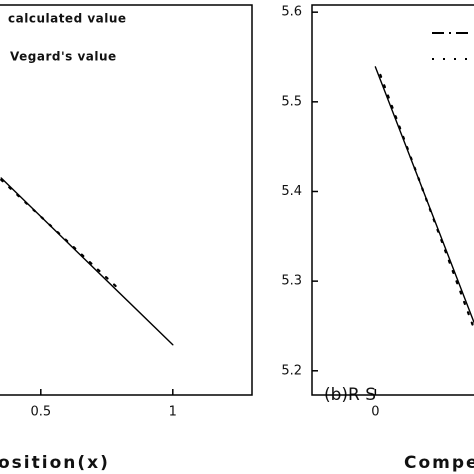 The image size is (474, 474). I want to click on y-tick-label: 5.3, so click(291, 281).